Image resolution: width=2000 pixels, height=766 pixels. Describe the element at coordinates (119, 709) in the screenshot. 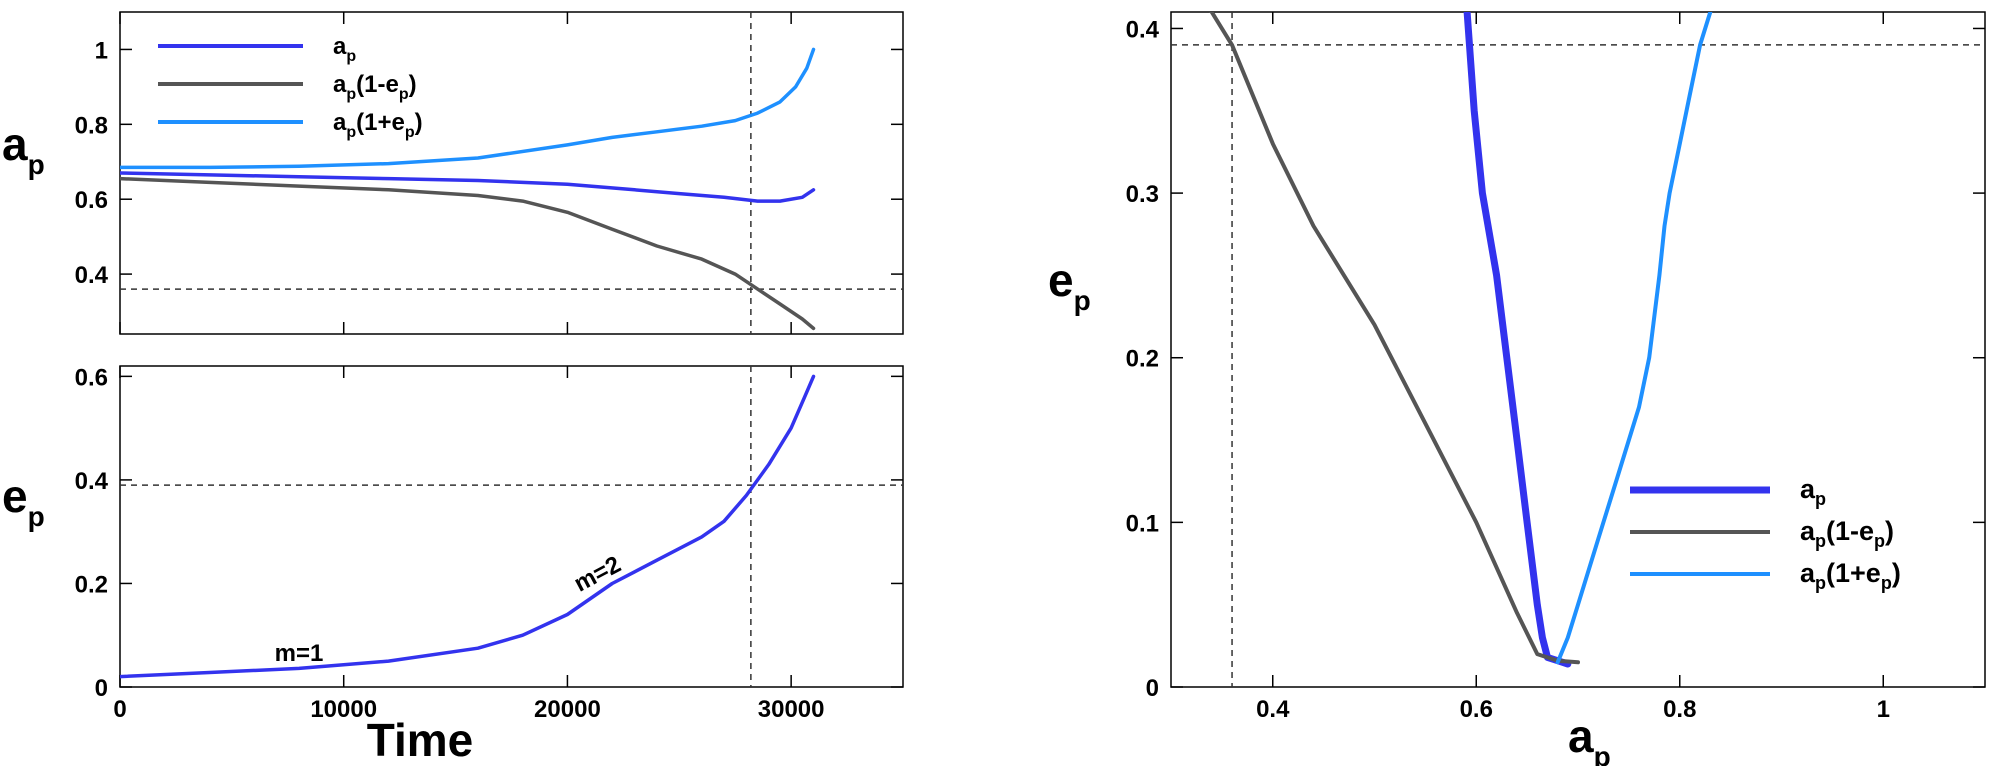

I see `x-tick-label: 0` at that location.